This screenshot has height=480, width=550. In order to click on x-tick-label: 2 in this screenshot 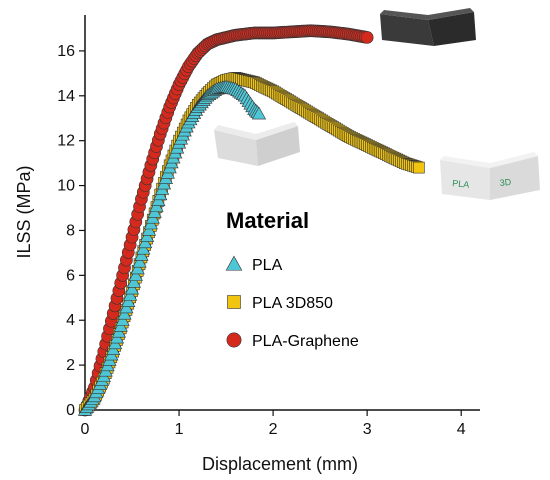, I will do `click(273, 429)`.